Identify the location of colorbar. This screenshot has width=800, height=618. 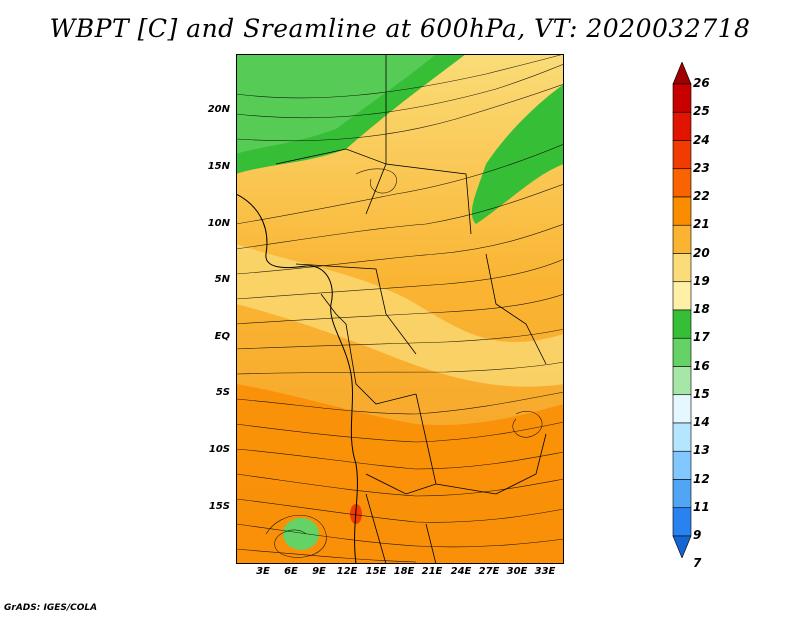
(682, 310).